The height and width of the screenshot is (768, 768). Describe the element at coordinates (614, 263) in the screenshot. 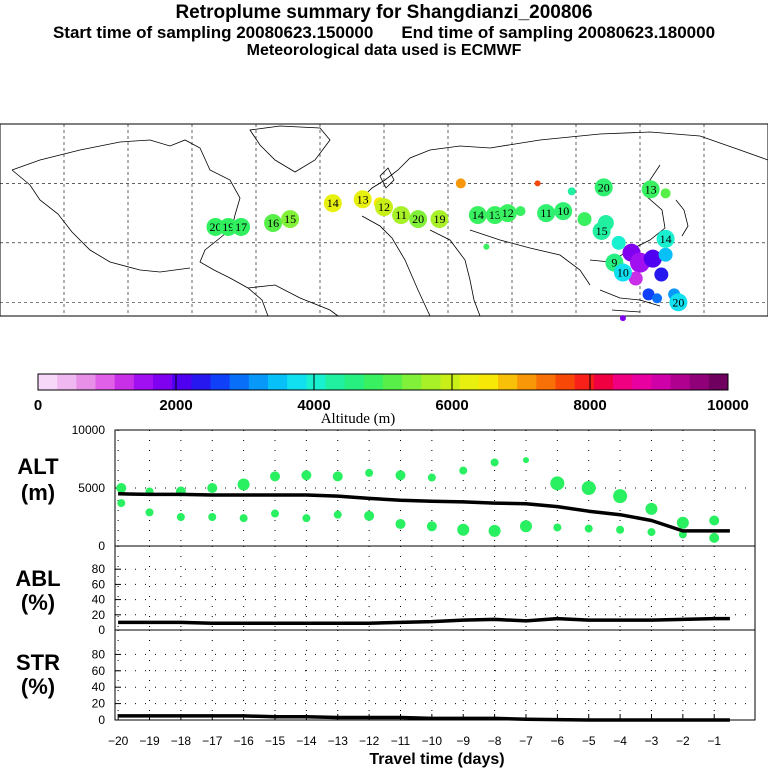

I see `plume-day-label: 9` at that location.